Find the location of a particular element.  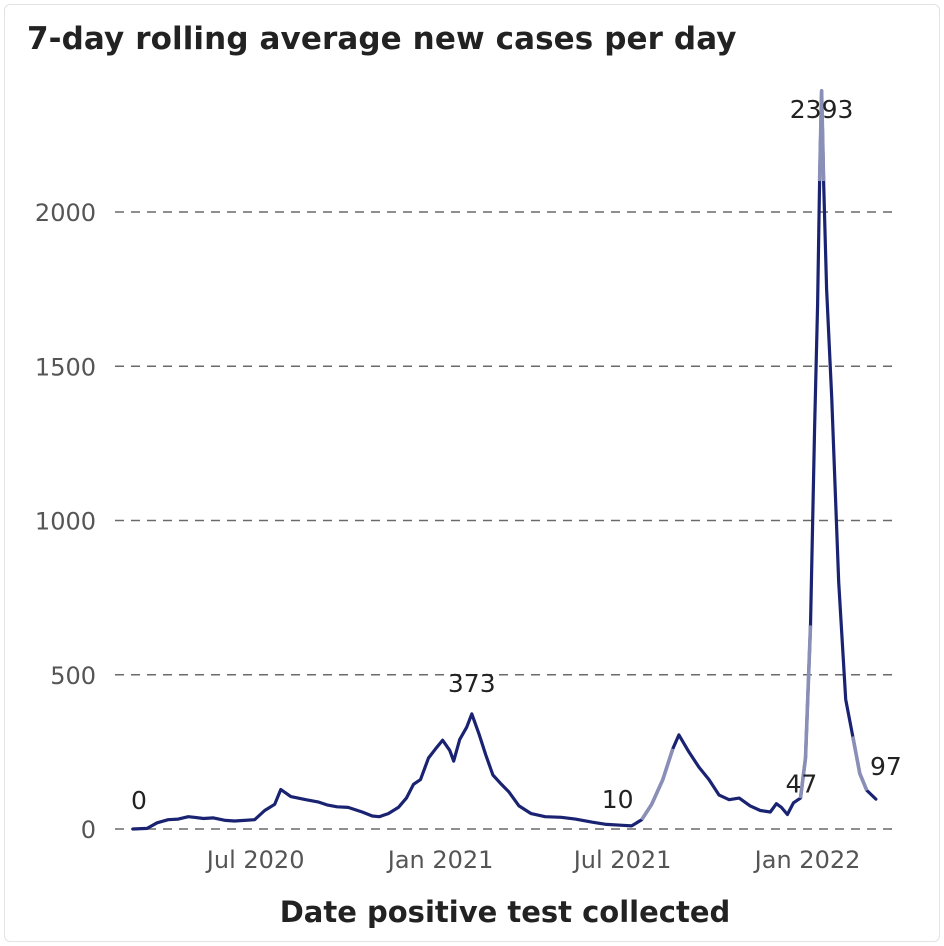

x-tick-label: Jul 2020 is located at coordinates (255, 860).